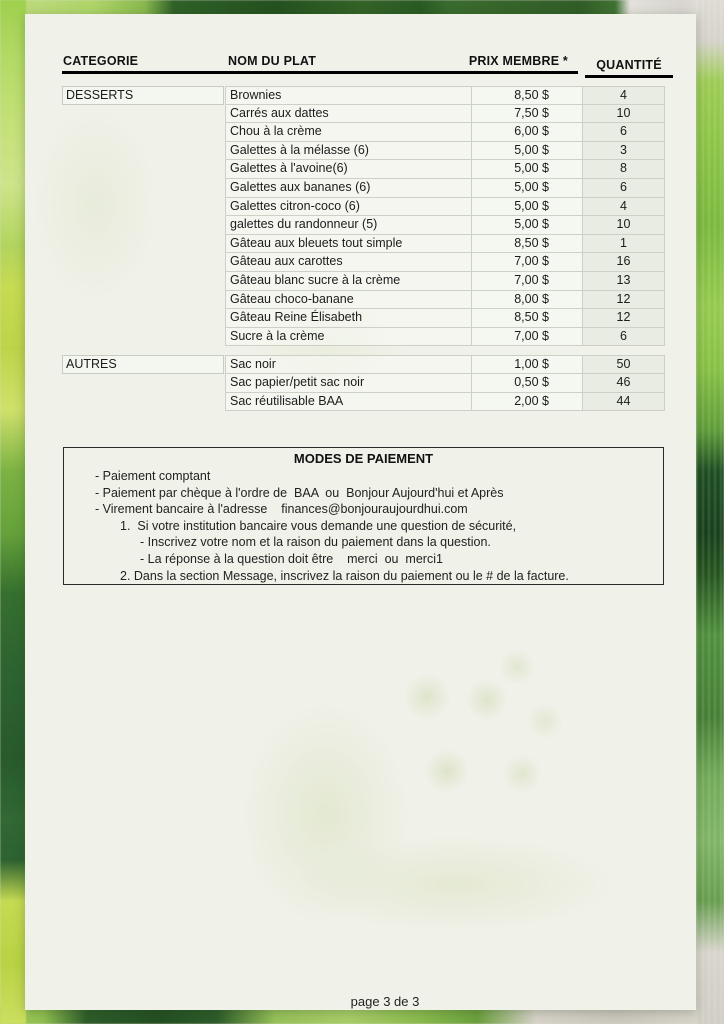 The width and height of the screenshot is (724, 1024). I want to click on dish-price-cell: 7,50 $, so click(527, 114).